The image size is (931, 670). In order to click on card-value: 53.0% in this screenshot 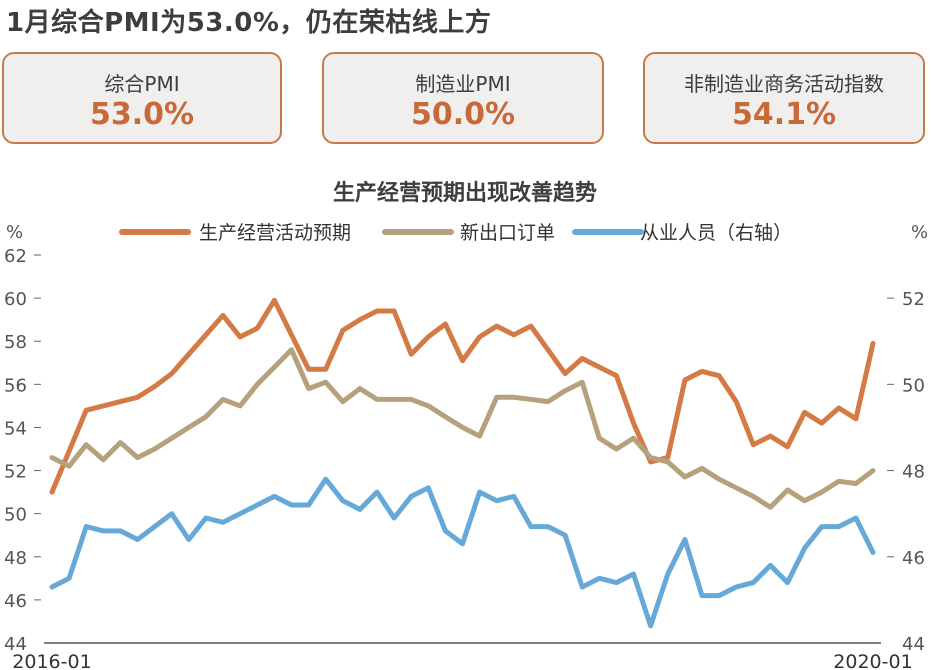, I will do `click(142, 114)`.